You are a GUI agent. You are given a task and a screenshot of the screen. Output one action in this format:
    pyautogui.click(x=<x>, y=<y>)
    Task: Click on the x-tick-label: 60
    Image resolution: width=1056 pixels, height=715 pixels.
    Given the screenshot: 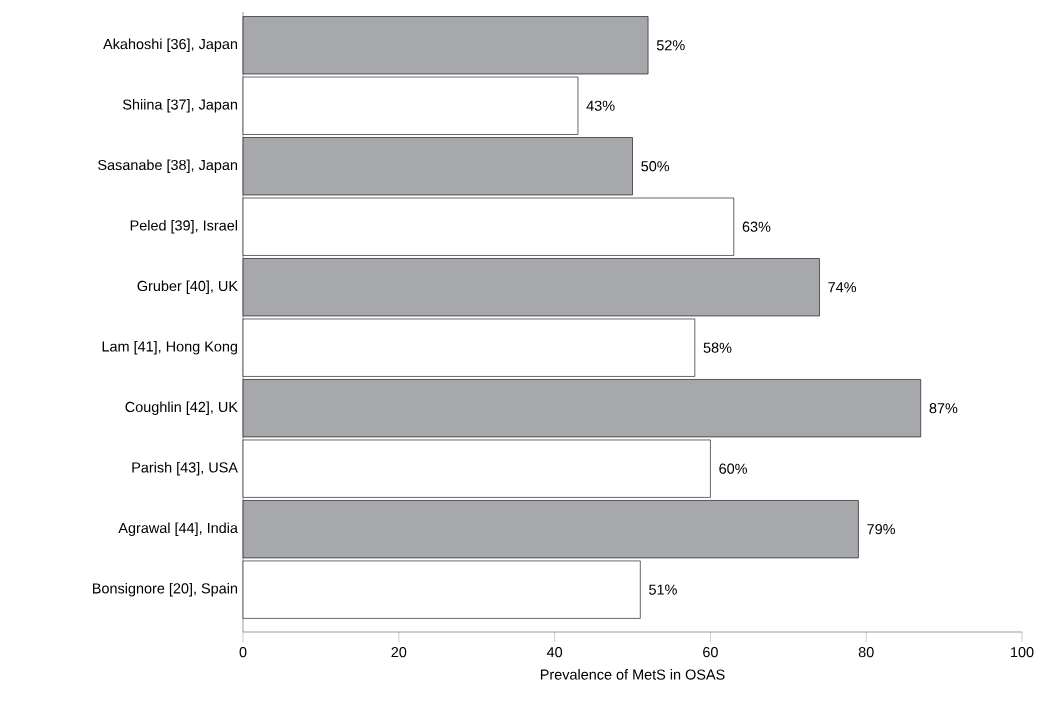 What is the action you would take?
    pyautogui.click(x=710, y=652)
    